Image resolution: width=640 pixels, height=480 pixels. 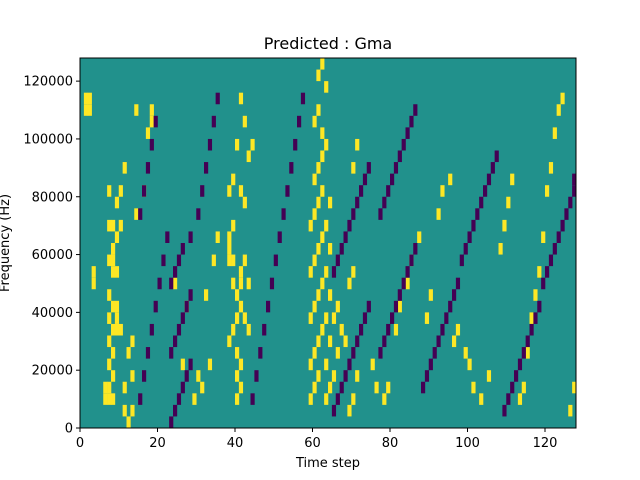 I want to click on x-tick-label: 120, so click(x=545, y=443).